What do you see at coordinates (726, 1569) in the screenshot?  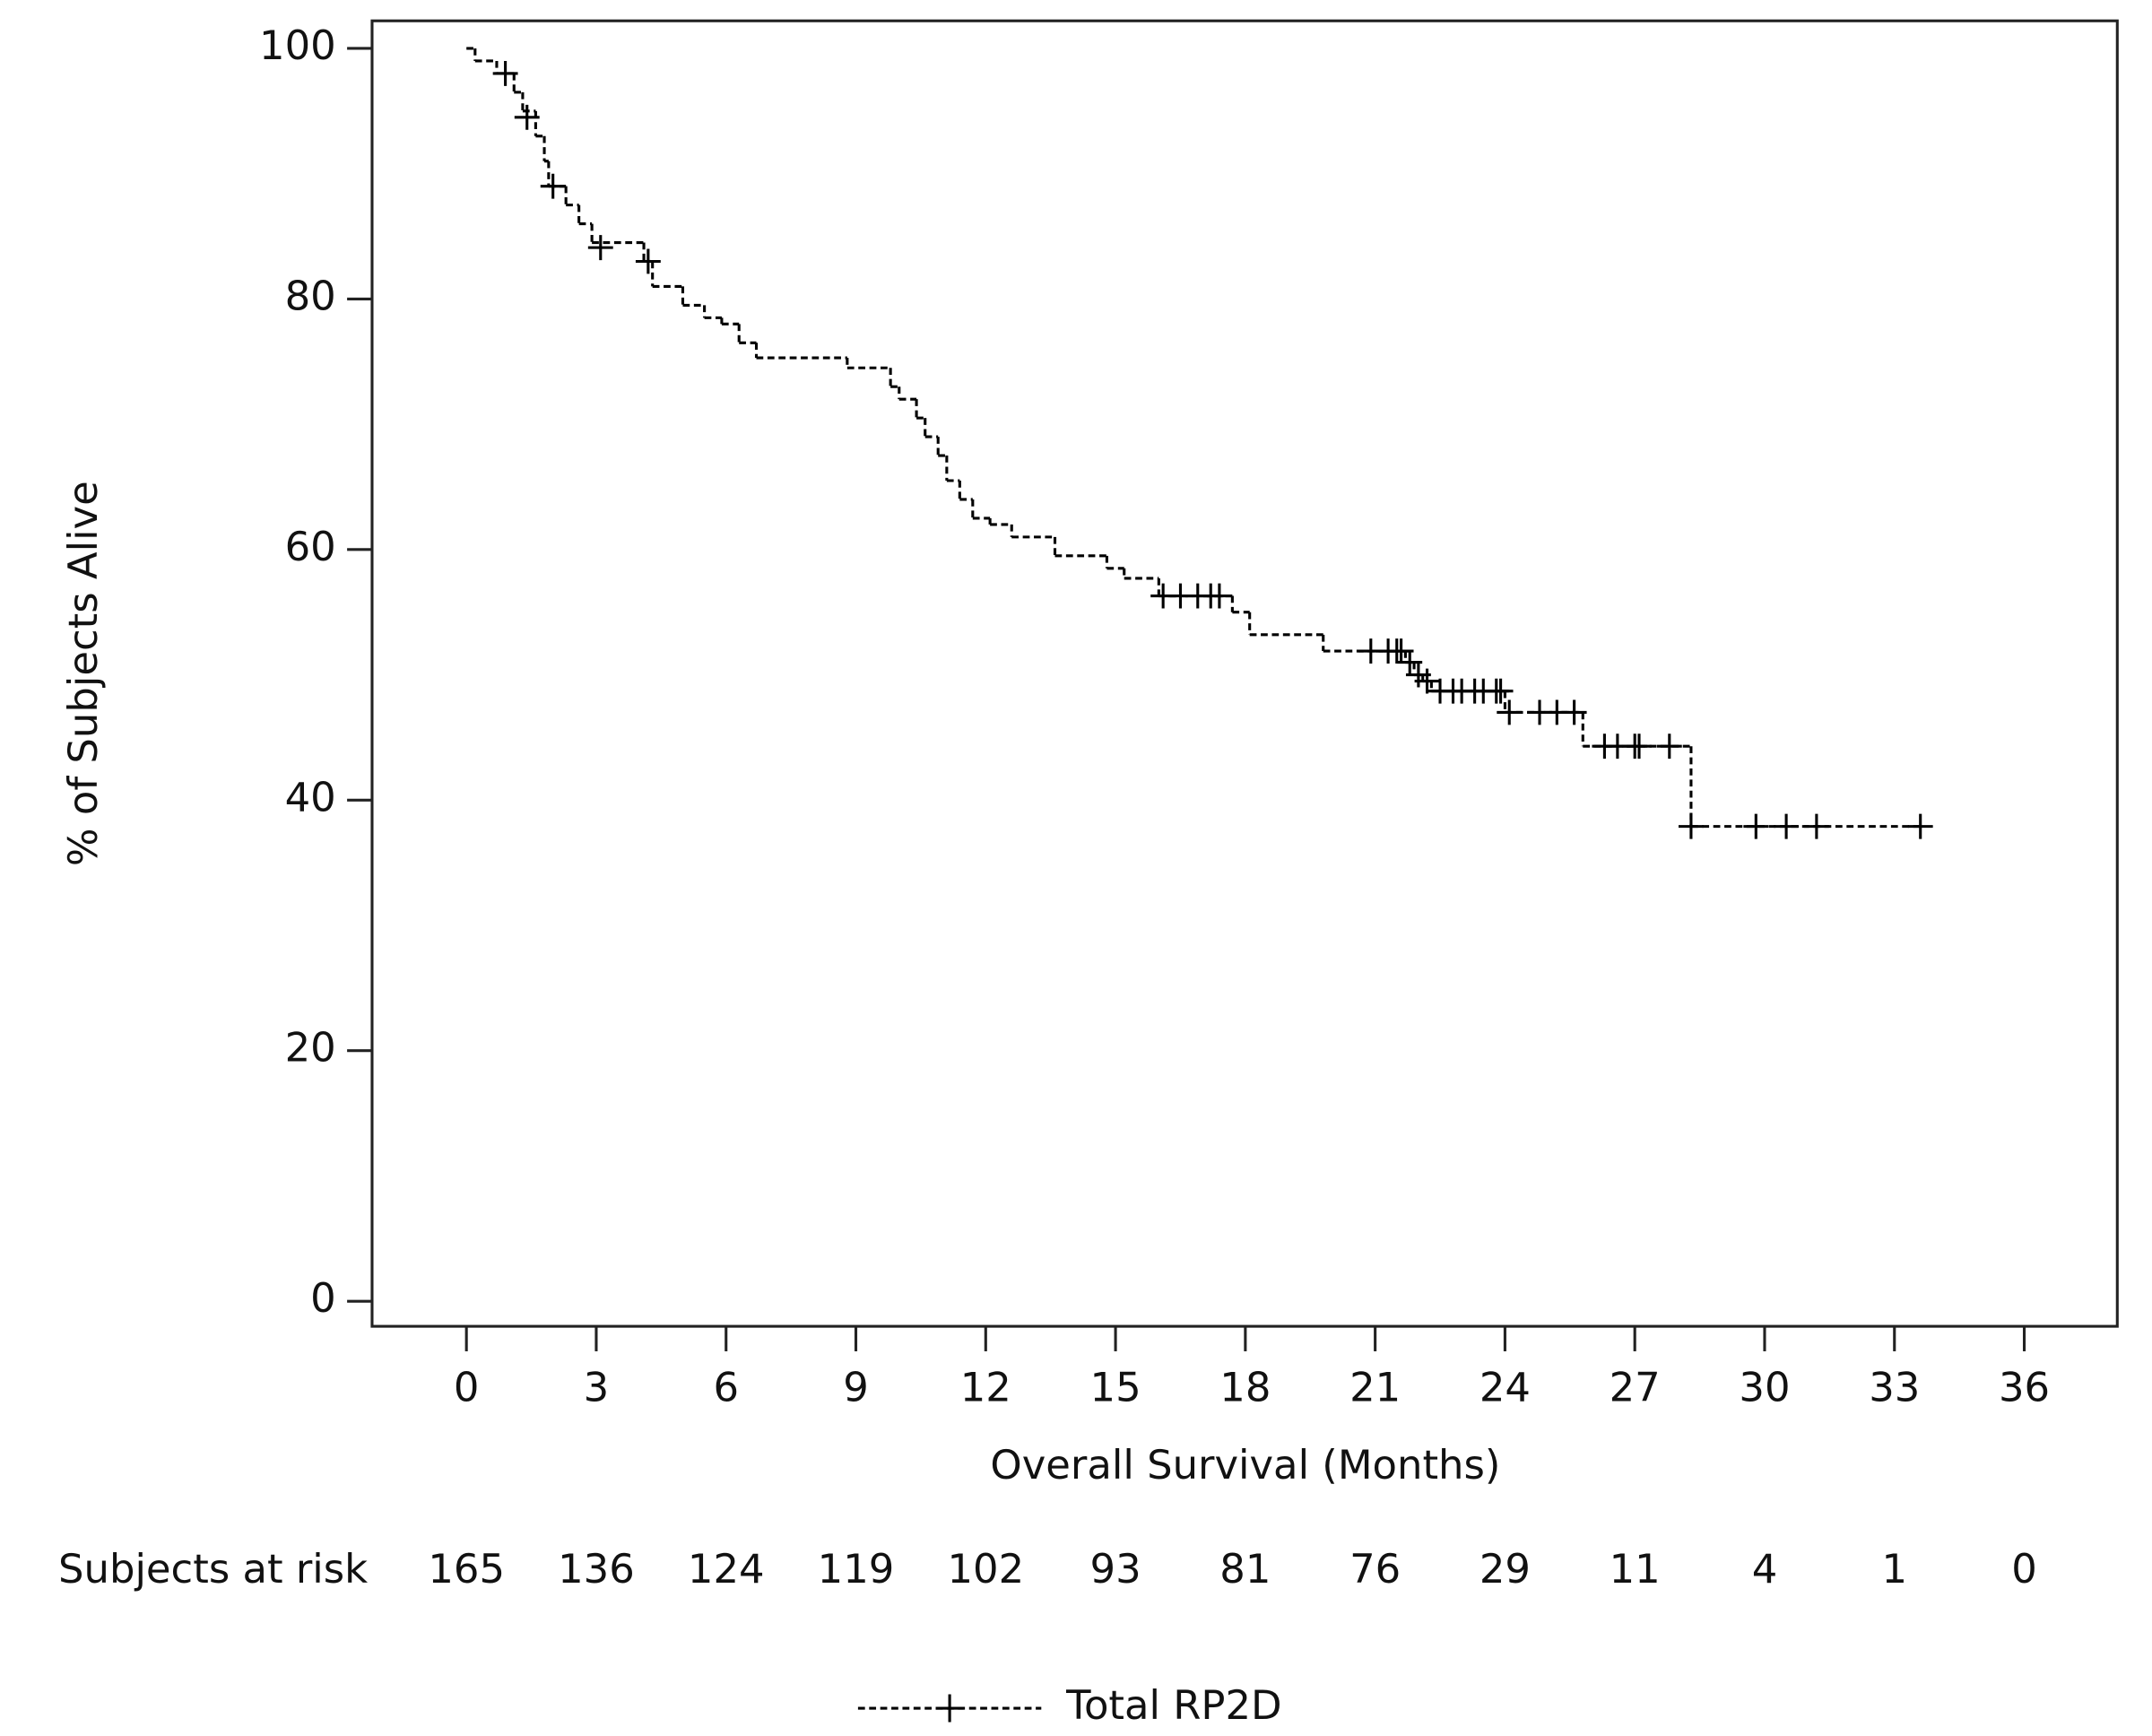 I see `risk-count: 124` at bounding box center [726, 1569].